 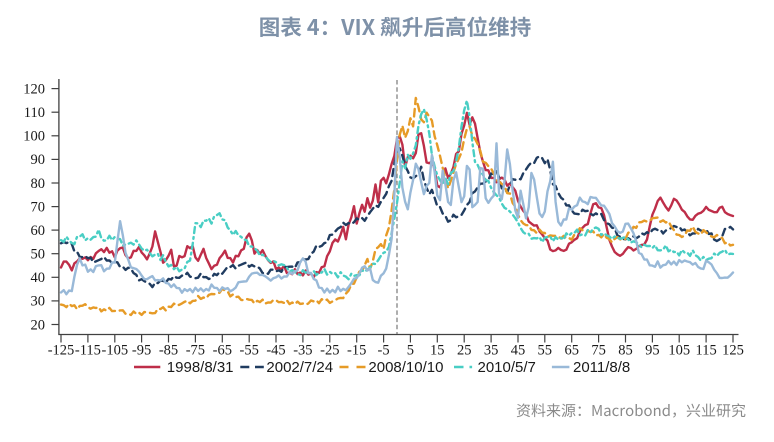 What do you see at coordinates (437, 351) in the screenshot?
I see `svg-text: 15` at bounding box center [437, 351].